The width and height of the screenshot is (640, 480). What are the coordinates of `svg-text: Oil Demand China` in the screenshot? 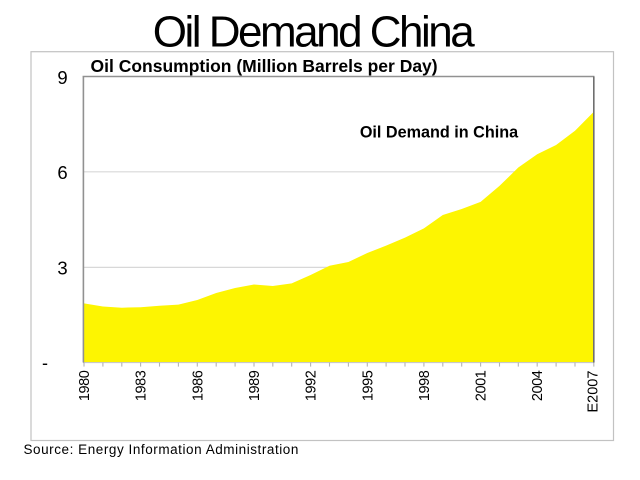 It's located at (314, 31).